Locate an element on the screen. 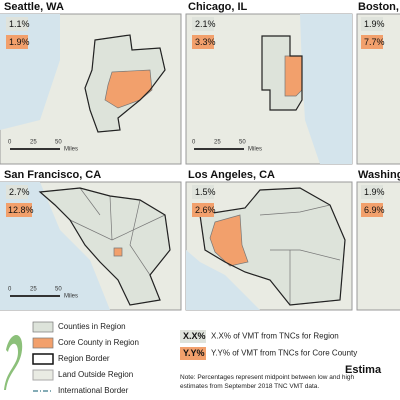 The width and height of the screenshot is (400, 400). panel-title: Los Angeles, CA is located at coordinates (231, 175).